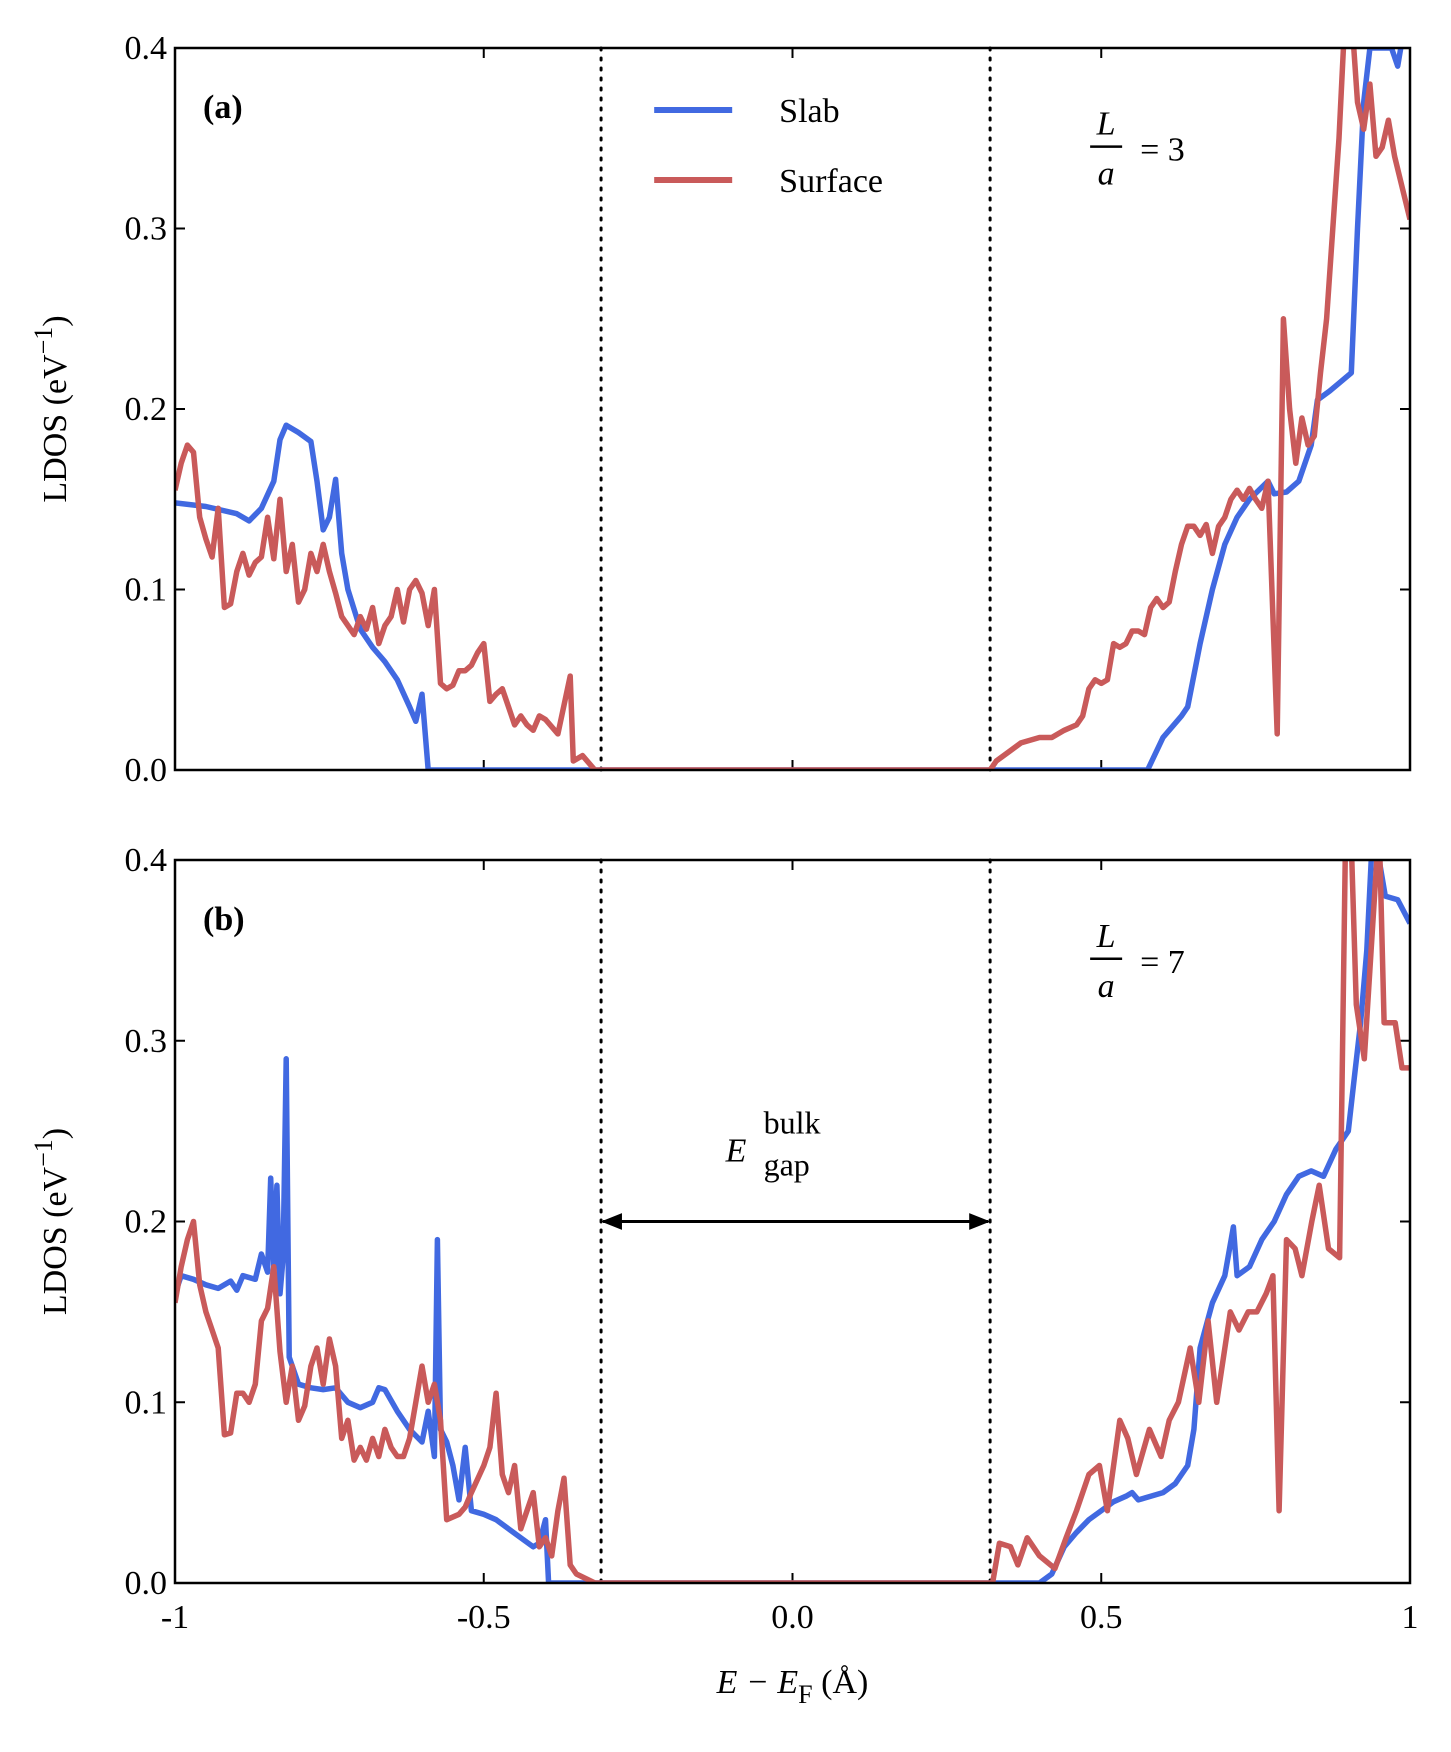 Image resolution: width=1451 pixels, height=1752 pixels. I want to click on legend-label: Surface, so click(831, 181).